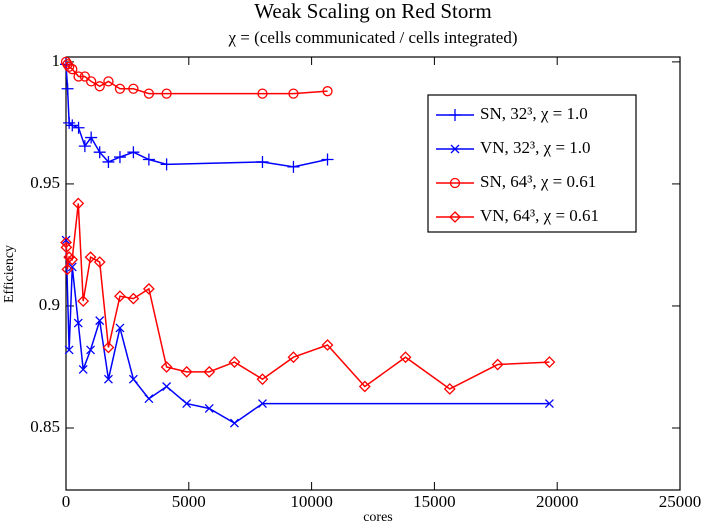 This screenshot has width=706, height=526. I want to click on legend-label: SN, 64³, χ = 0.61, so click(538, 181).